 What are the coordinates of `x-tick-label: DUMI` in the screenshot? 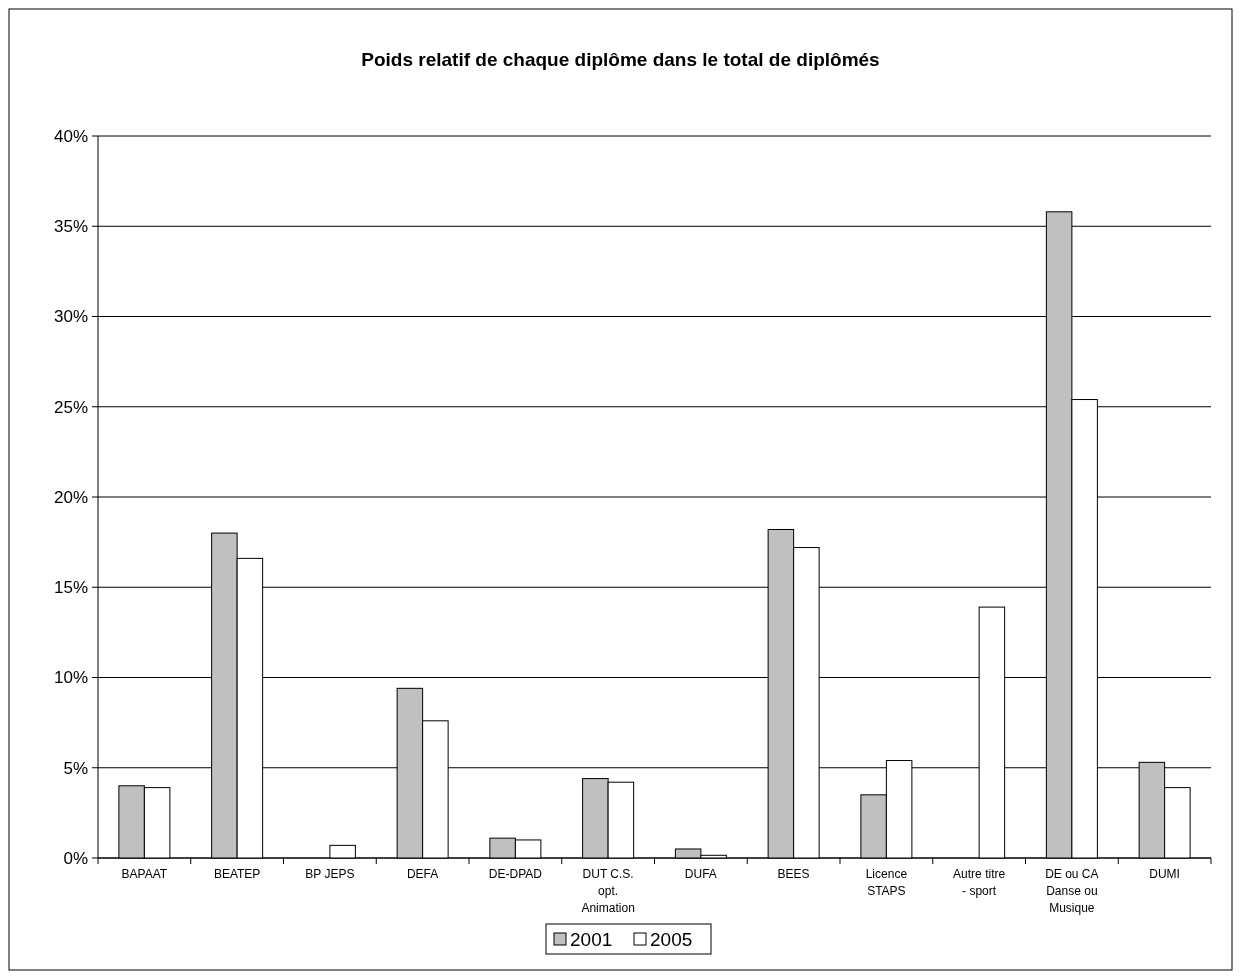 It's located at (1164, 874).